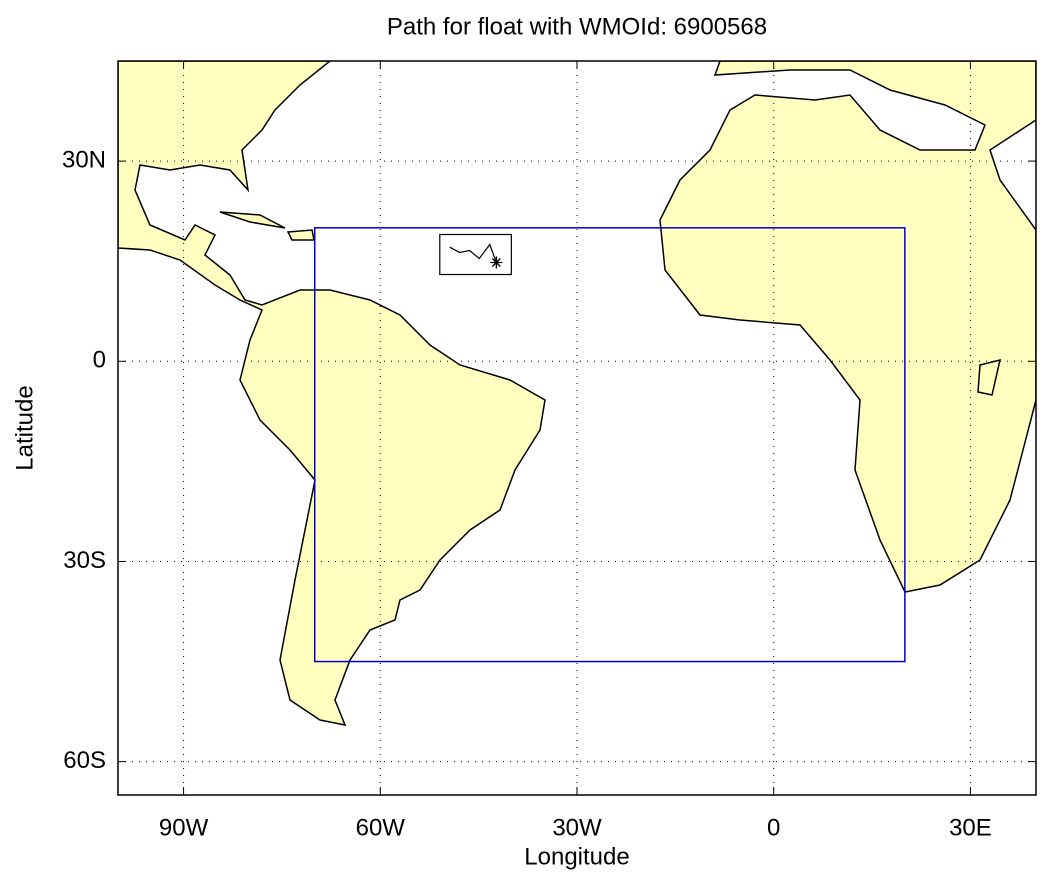  I want to click on x-tick-label: 30E, so click(970, 827).